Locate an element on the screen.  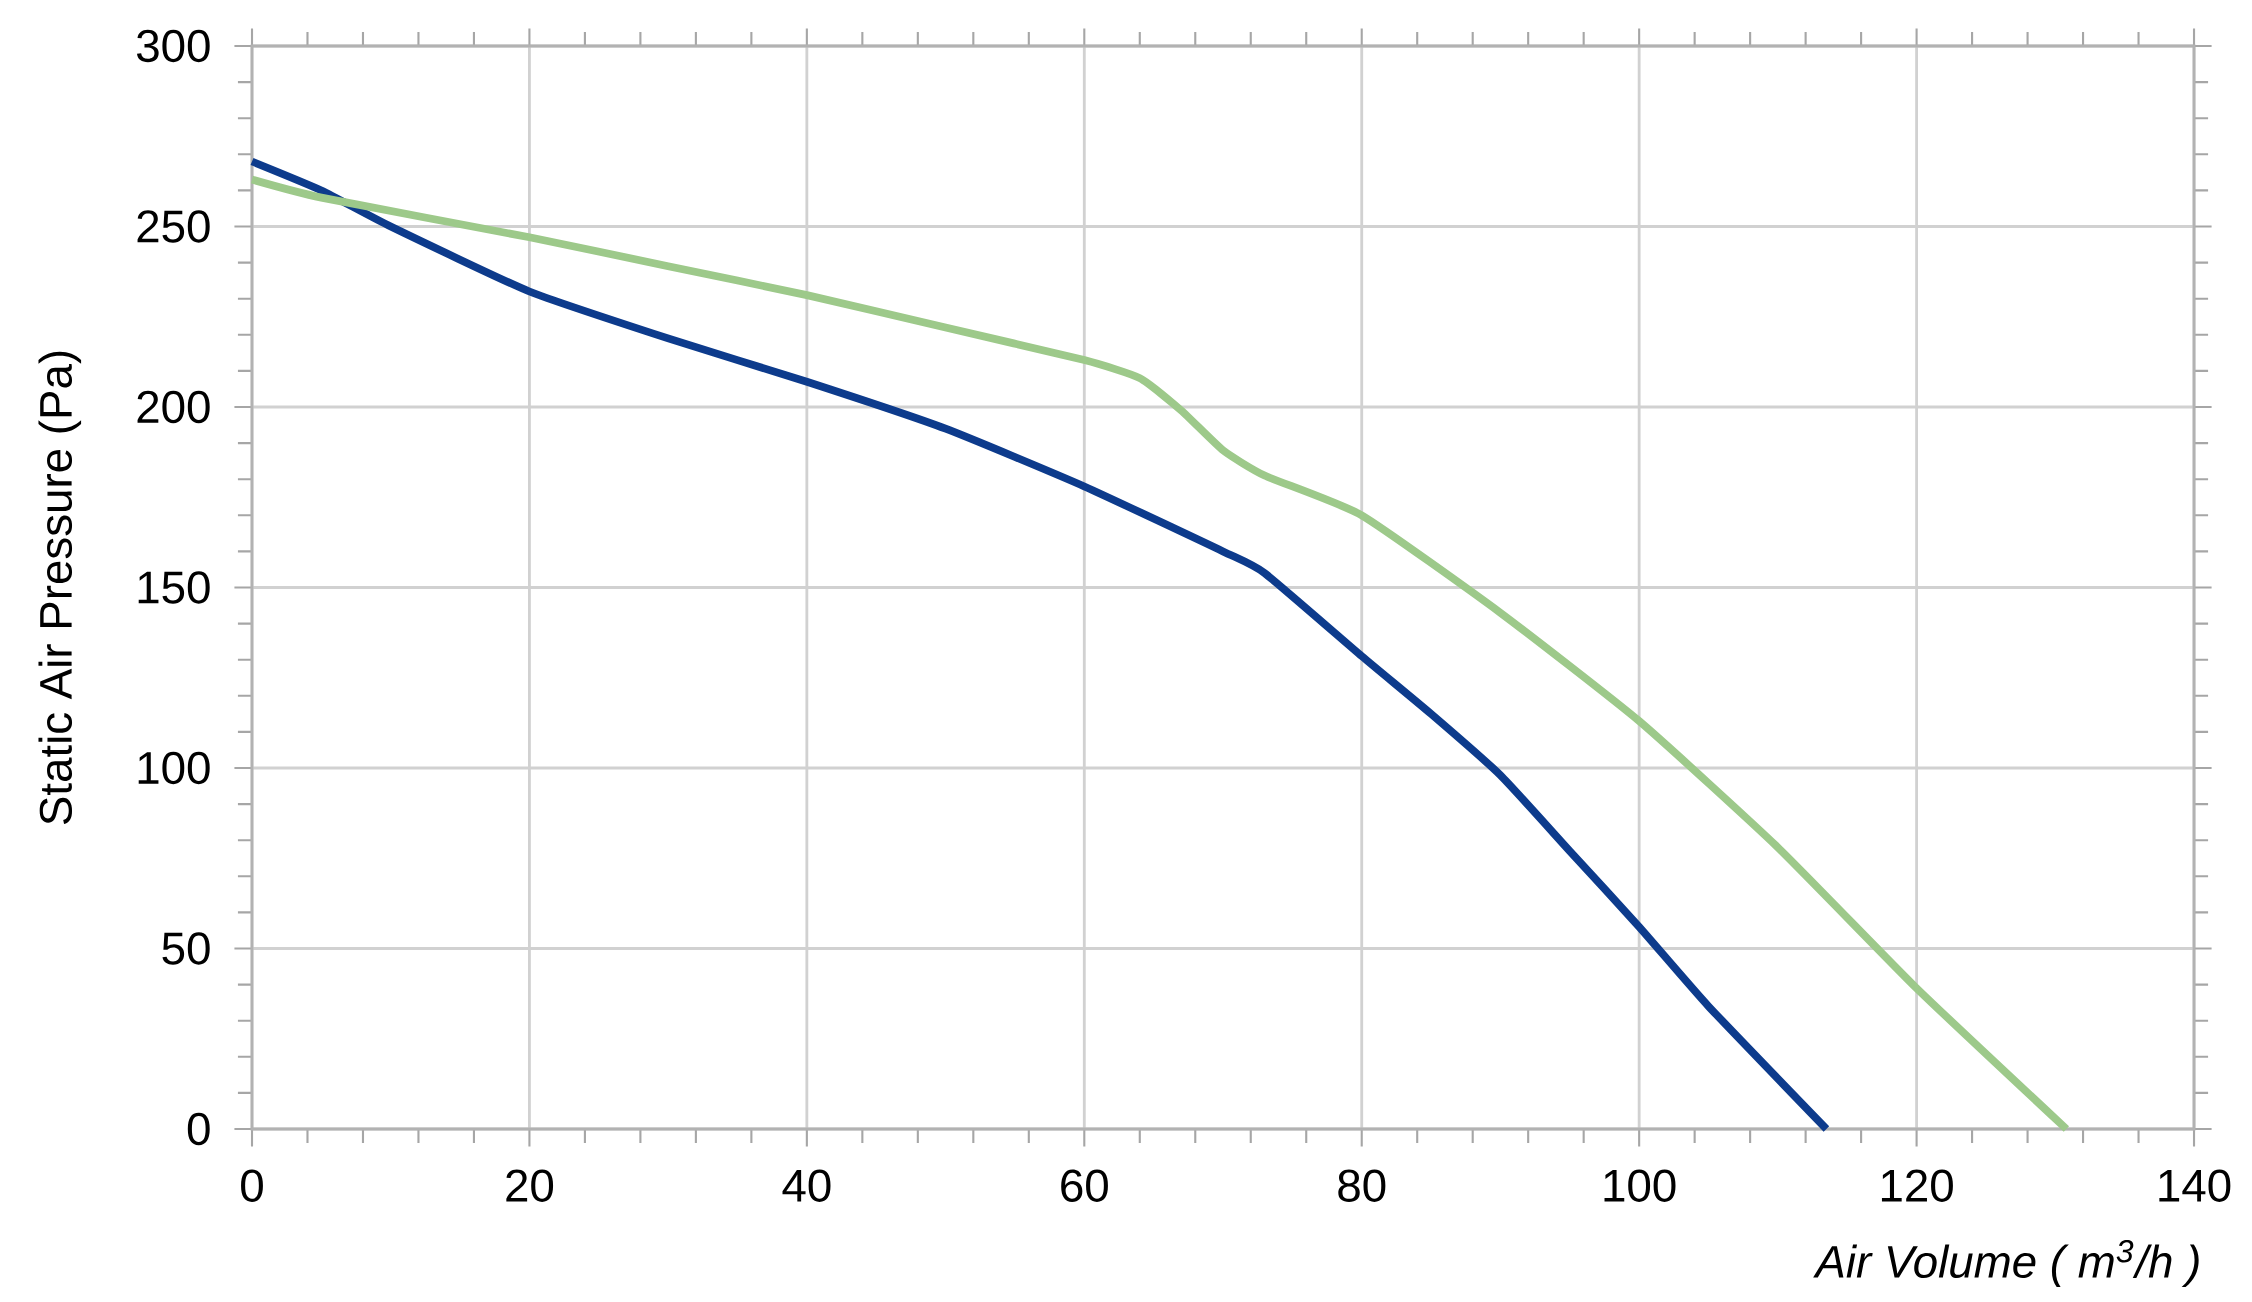
x-tick-label: 60 is located at coordinates (1084, 1185).